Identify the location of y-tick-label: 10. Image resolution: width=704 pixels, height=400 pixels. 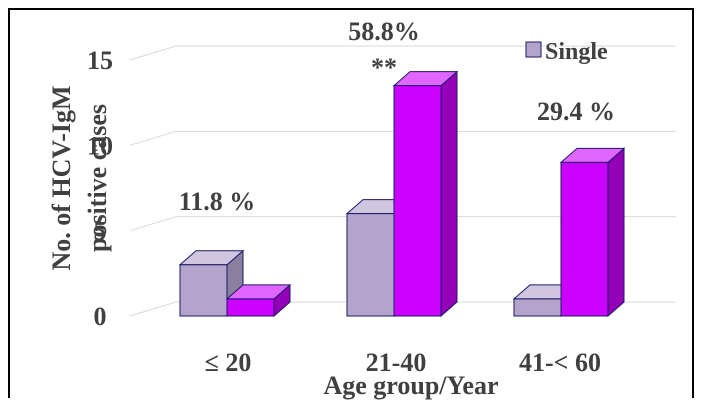
(100, 145).